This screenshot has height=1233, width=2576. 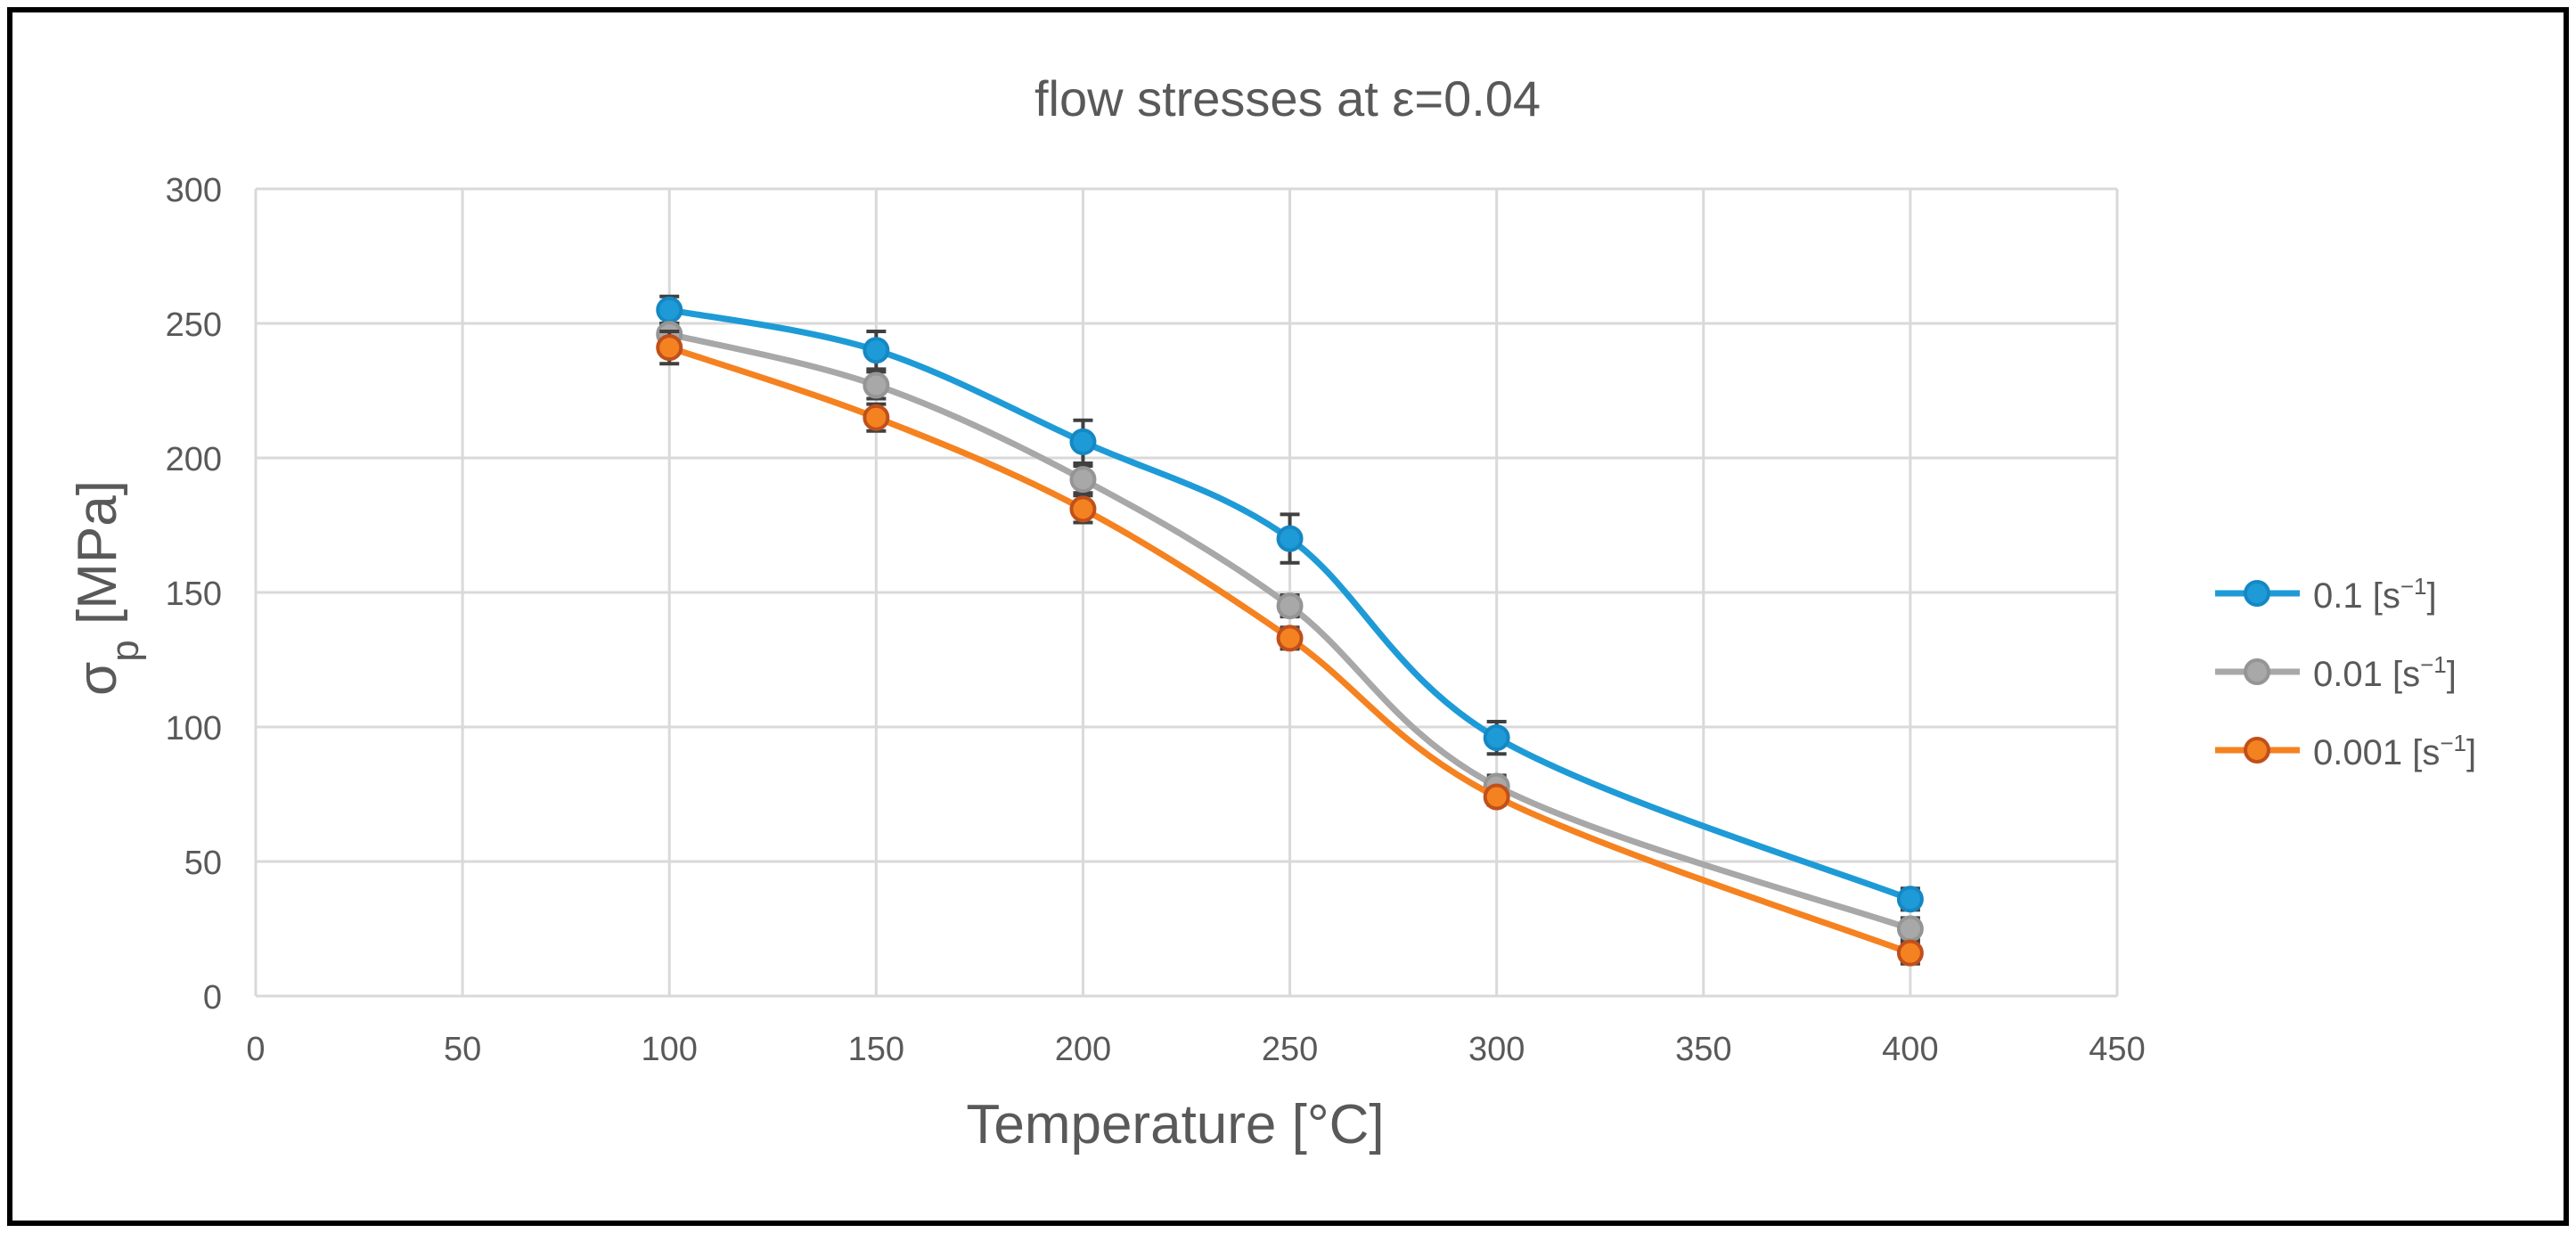 I want to click on chart-title: flow stresses at ε=0.04, so click(x=1287, y=99).